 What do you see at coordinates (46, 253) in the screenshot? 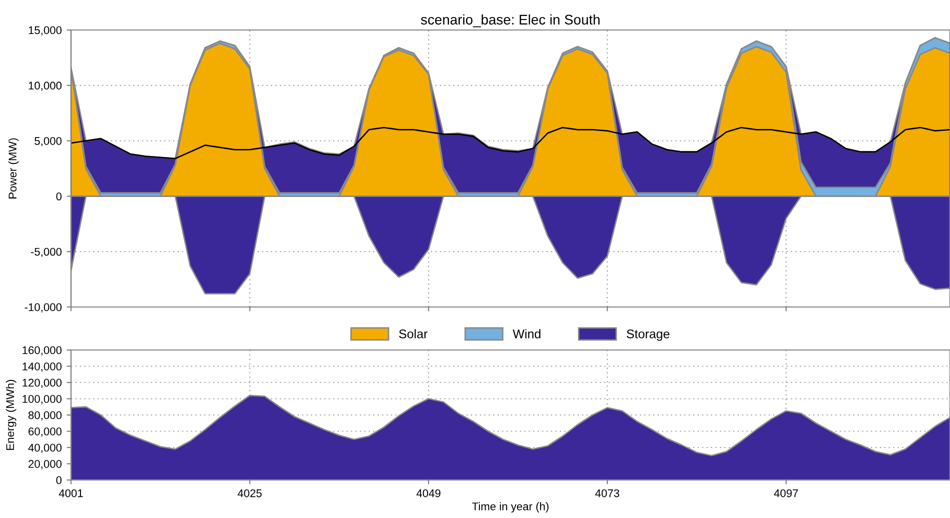
I see `y-tick-label: -5,000` at bounding box center [46, 253].